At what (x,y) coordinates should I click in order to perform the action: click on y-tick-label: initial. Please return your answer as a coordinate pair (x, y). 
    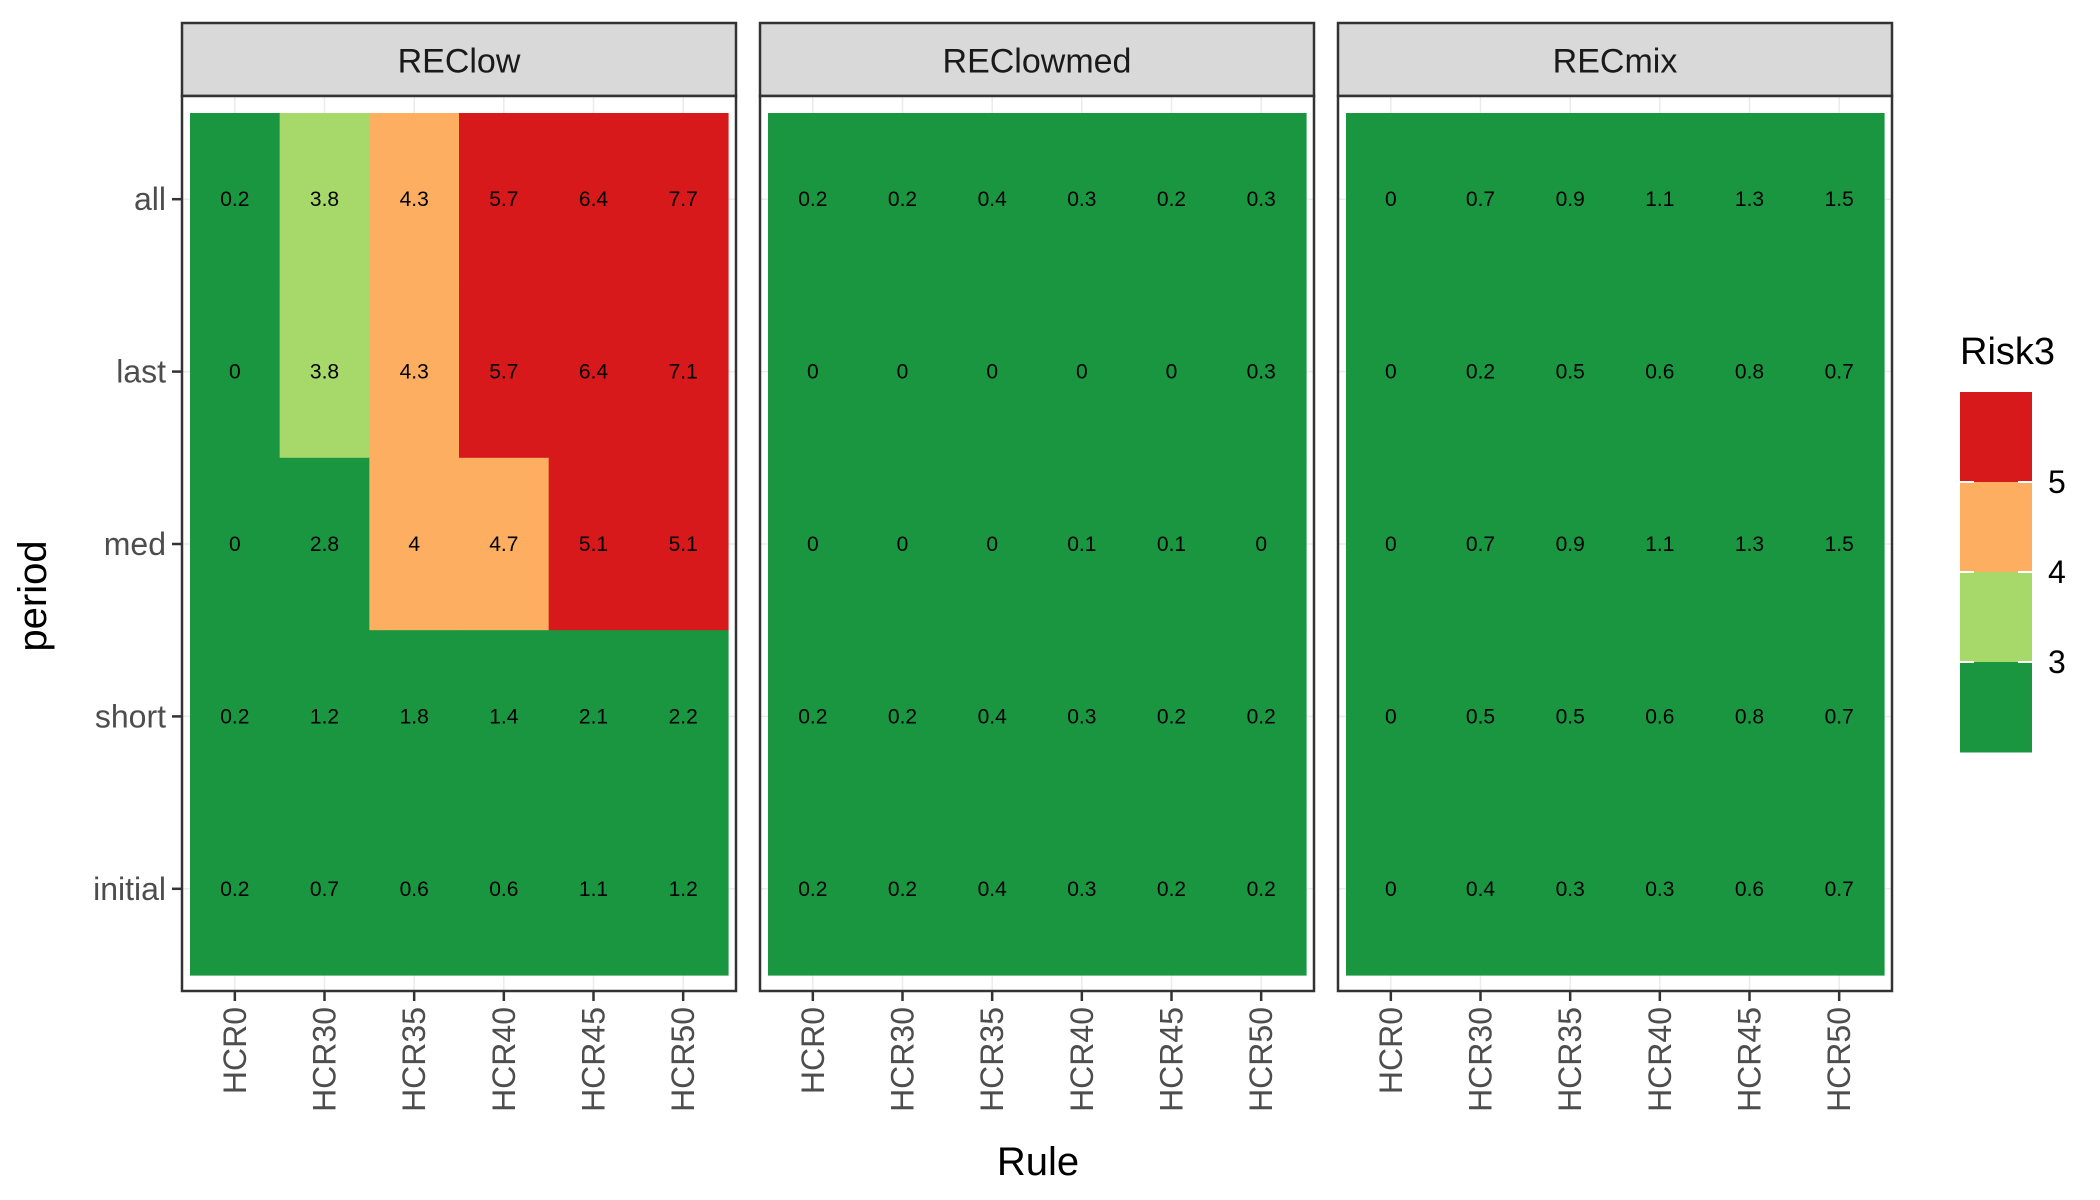
    Looking at the image, I should click on (129, 889).